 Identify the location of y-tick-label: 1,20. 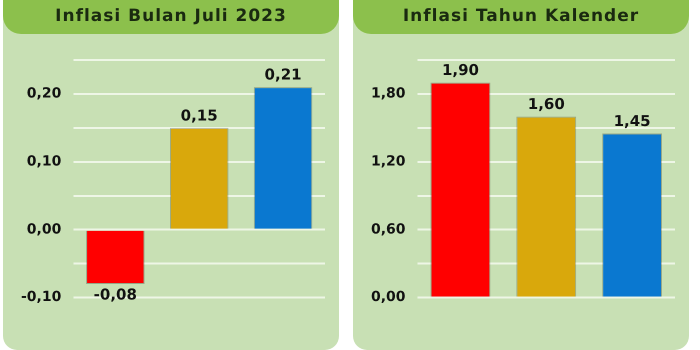
(388, 161).